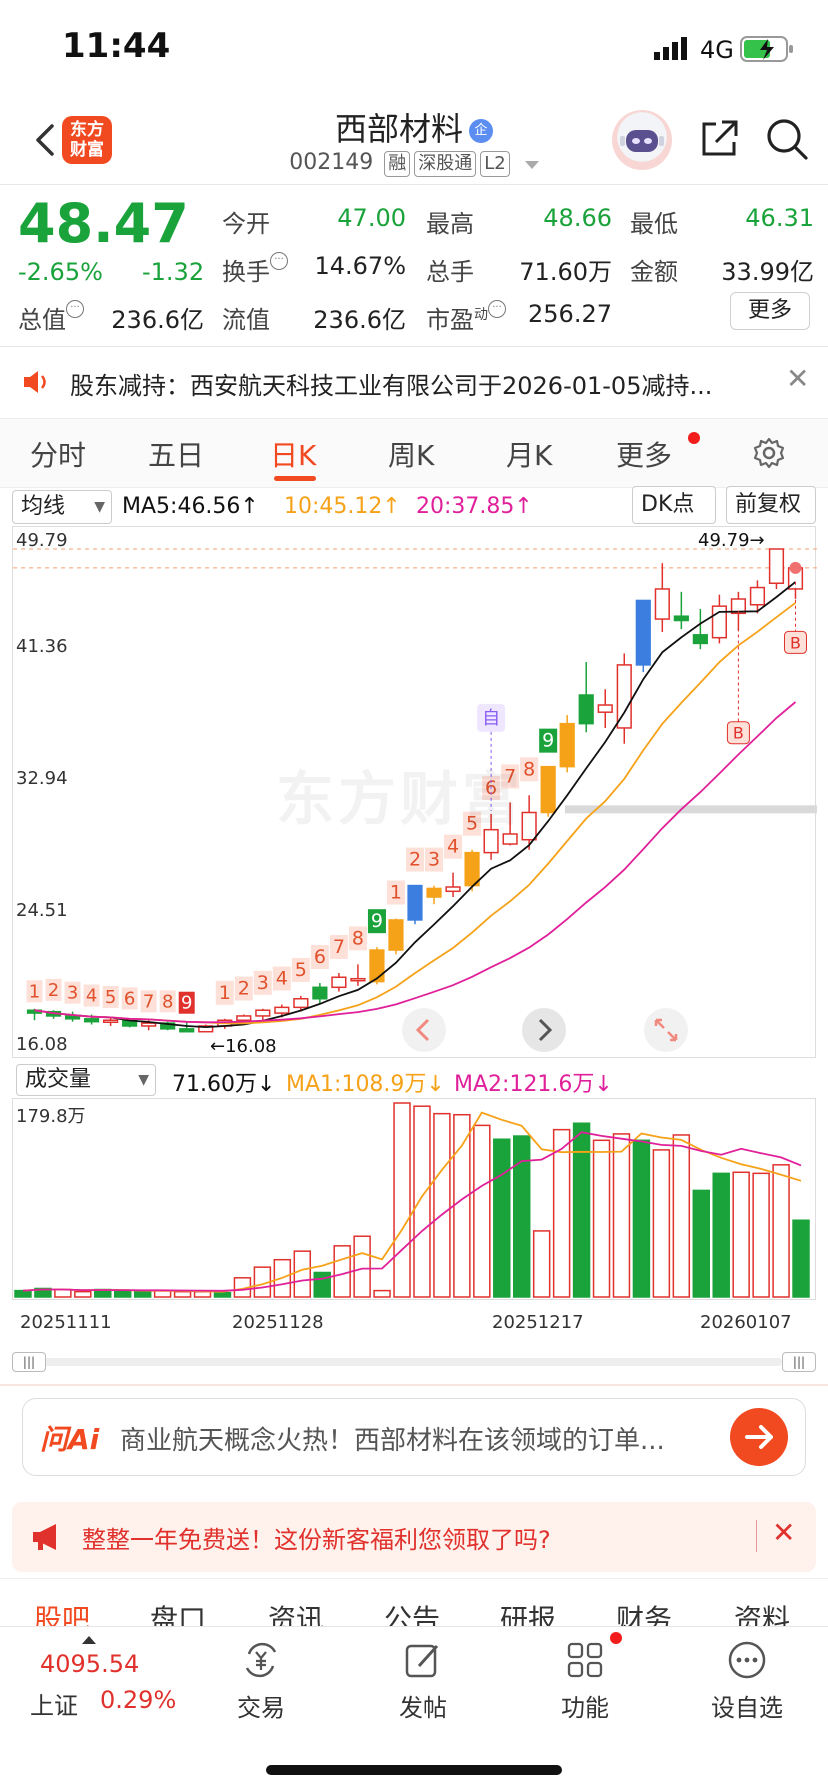 The width and height of the screenshot is (828, 1792). I want to click on volume-selector: 成交量 ▼, so click(86, 1080).